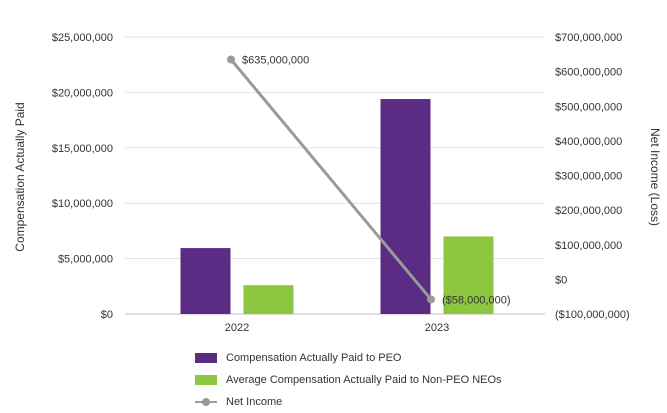 The image size is (667, 413). I want to click on legend-line-net-income, so click(206, 402).